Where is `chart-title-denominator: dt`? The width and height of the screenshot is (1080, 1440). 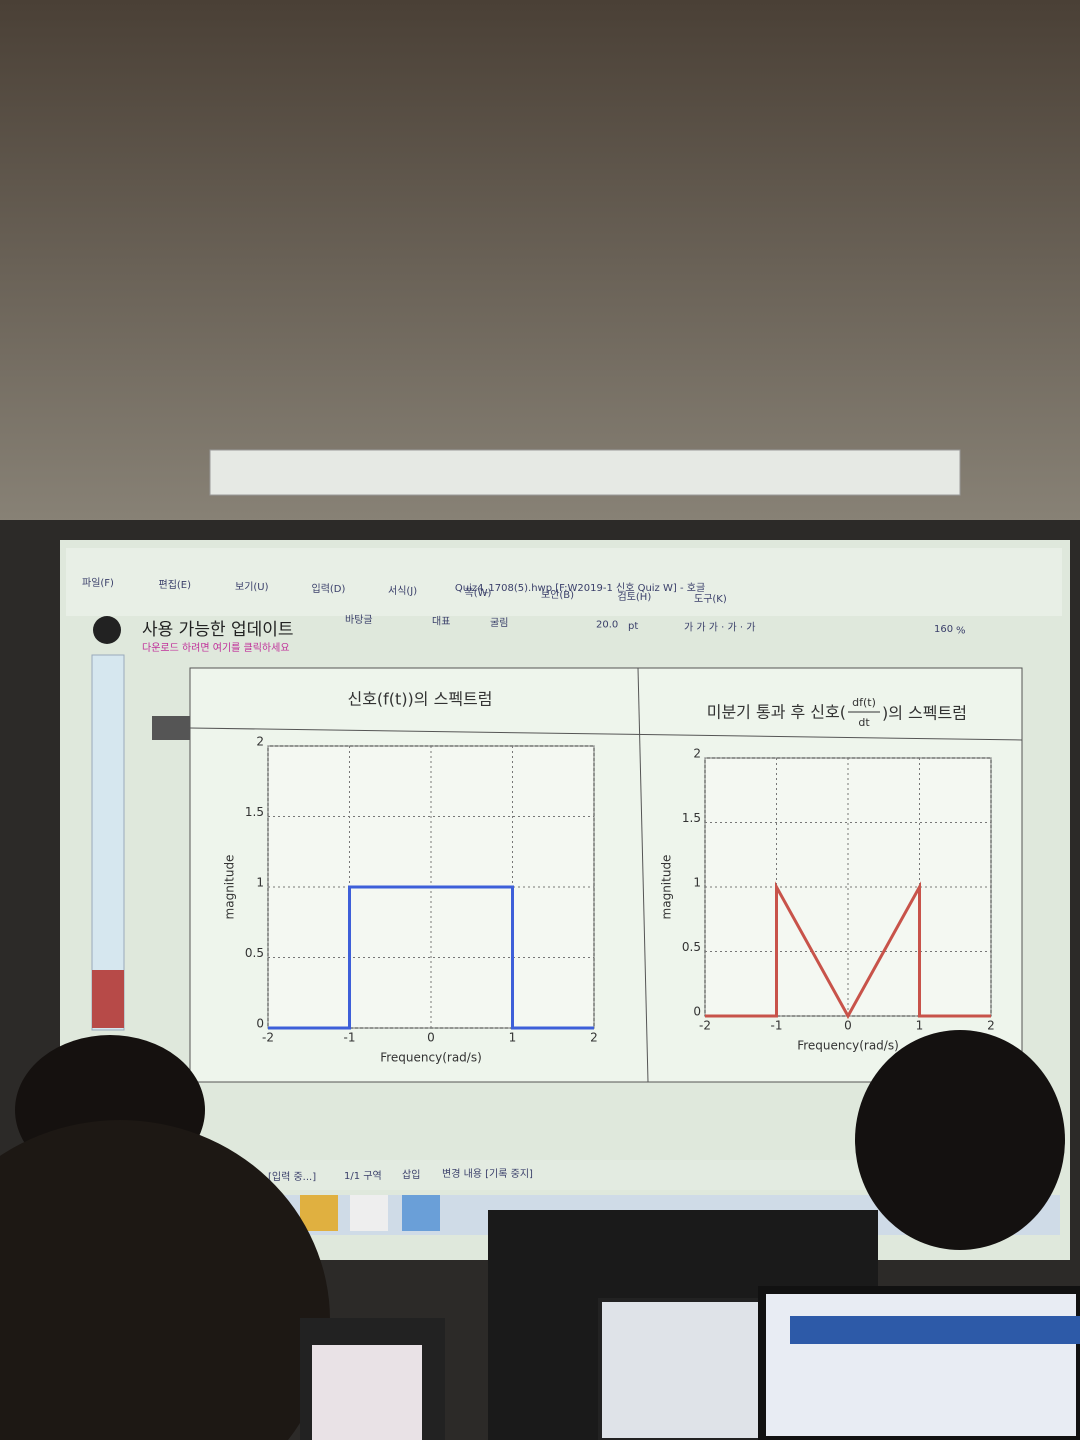
chart-title-denominator: dt is located at coordinates (864, 722).